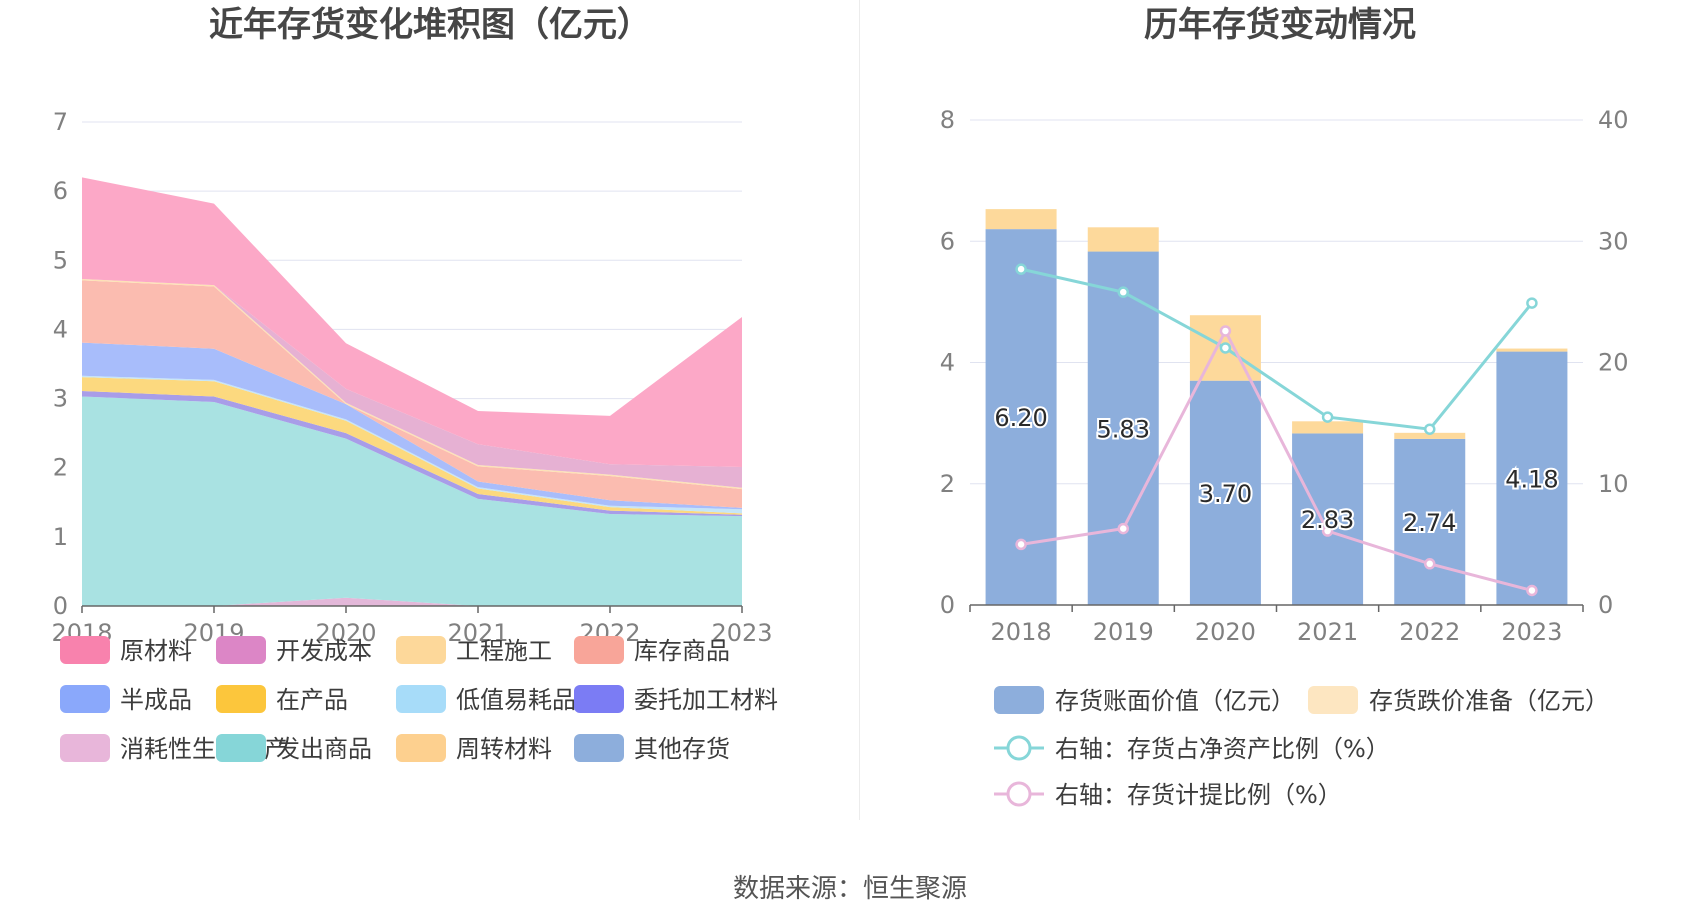 The height and width of the screenshot is (918, 1700). What do you see at coordinates (504, 749) in the screenshot?
I see `legend-label: 周转材料` at bounding box center [504, 749].